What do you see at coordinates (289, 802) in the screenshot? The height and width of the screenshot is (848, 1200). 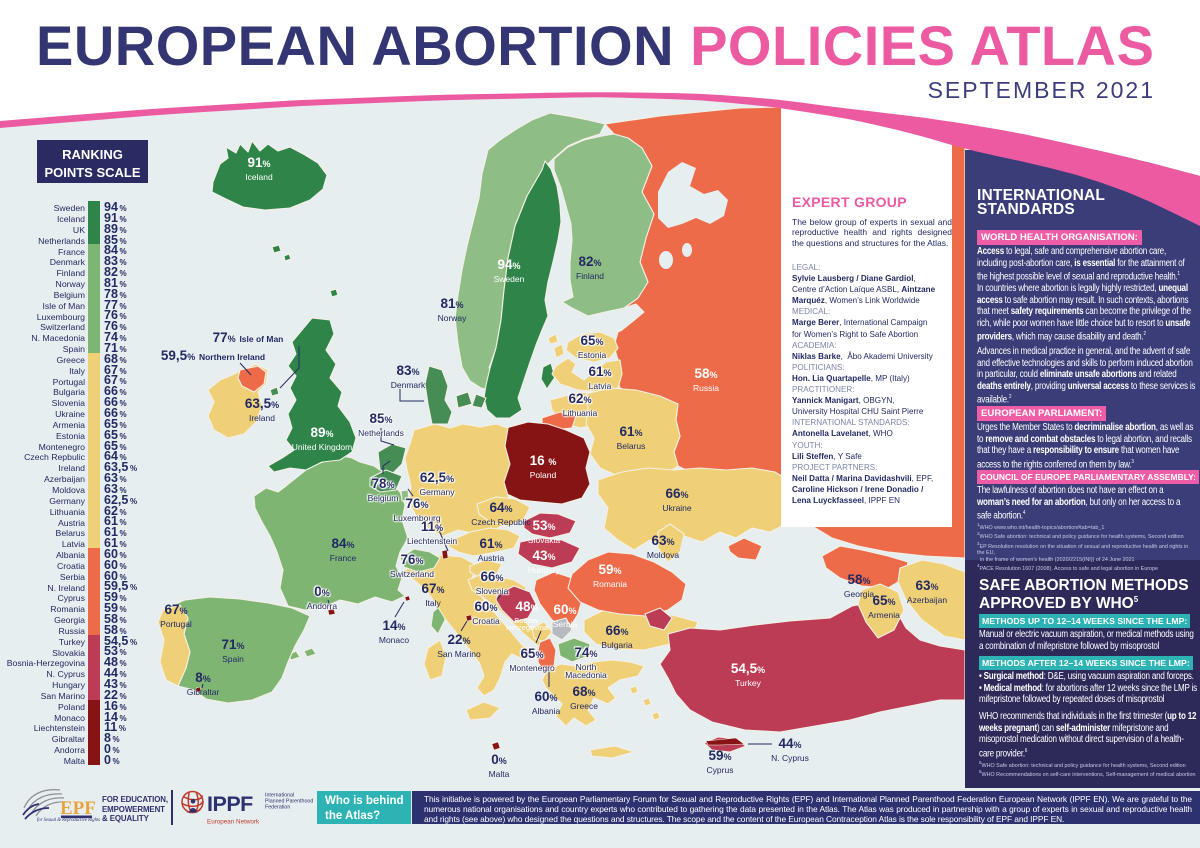 I see `svg-text: Planned Parenthood` at bounding box center [289, 802].